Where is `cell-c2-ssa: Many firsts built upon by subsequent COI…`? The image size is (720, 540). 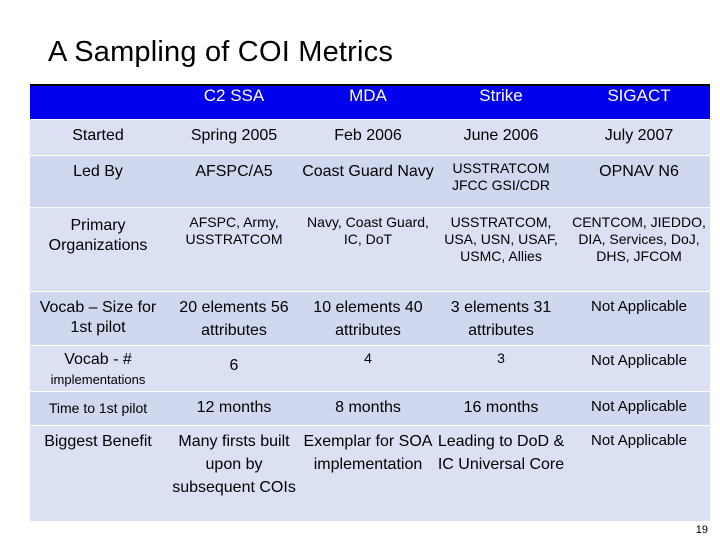
cell-c2-ssa: Many firsts built upon by subsequent COI… is located at coordinates (234, 473).